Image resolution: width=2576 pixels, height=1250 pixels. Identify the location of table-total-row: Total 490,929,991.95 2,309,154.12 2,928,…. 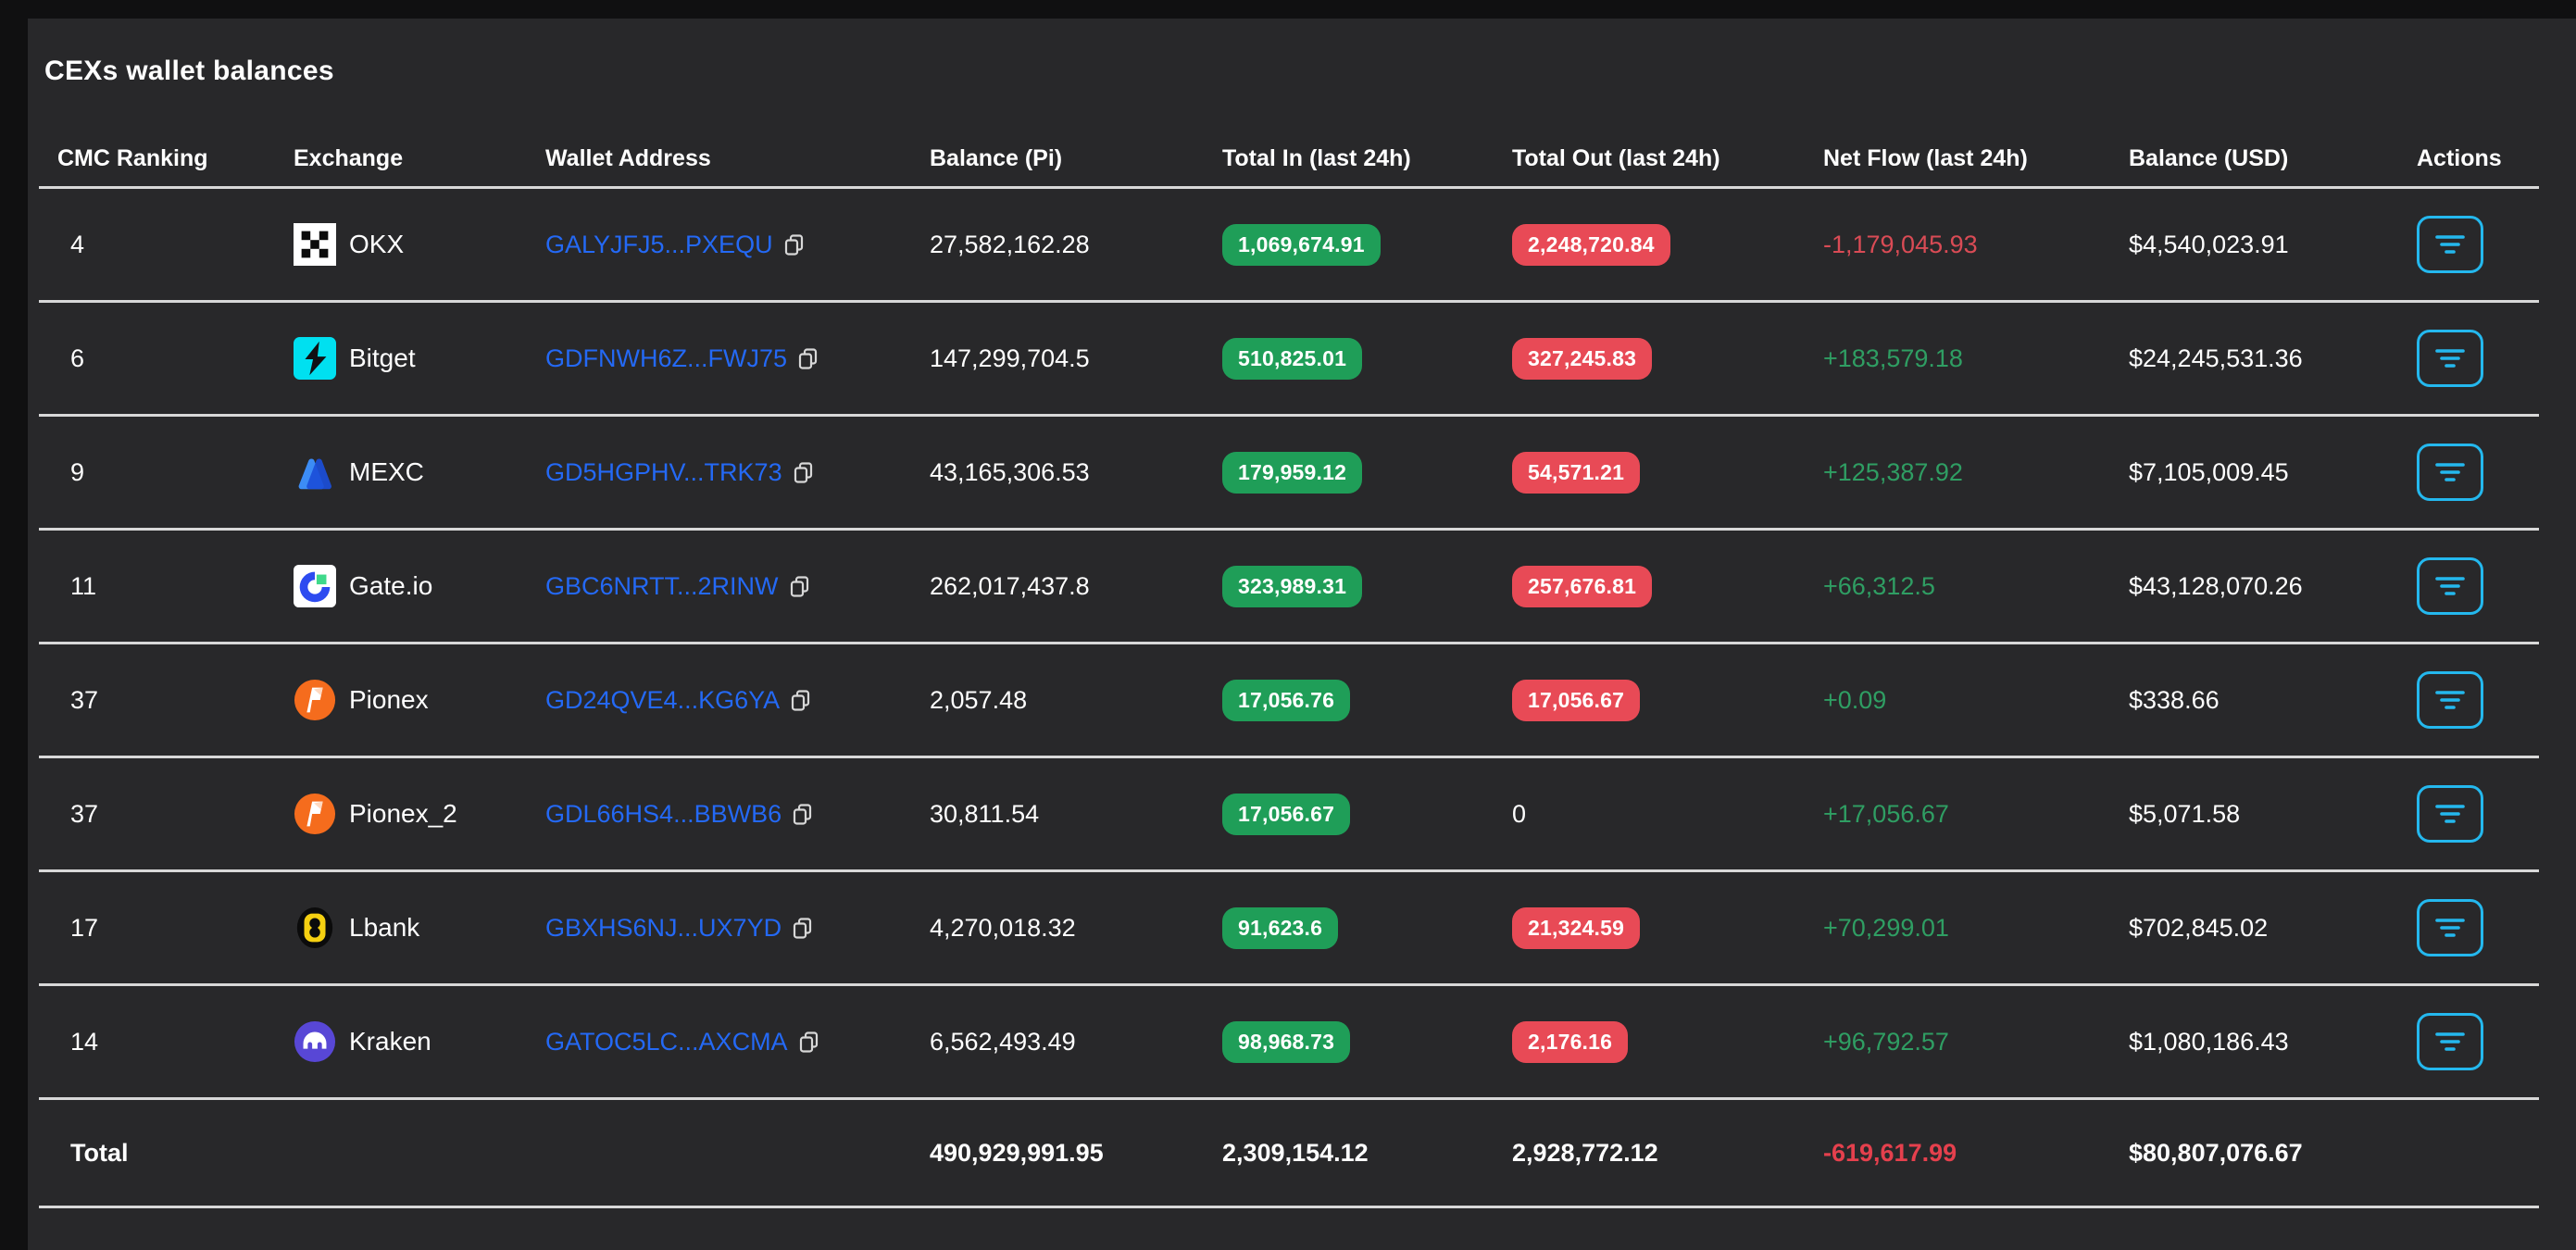
(1289, 1154).